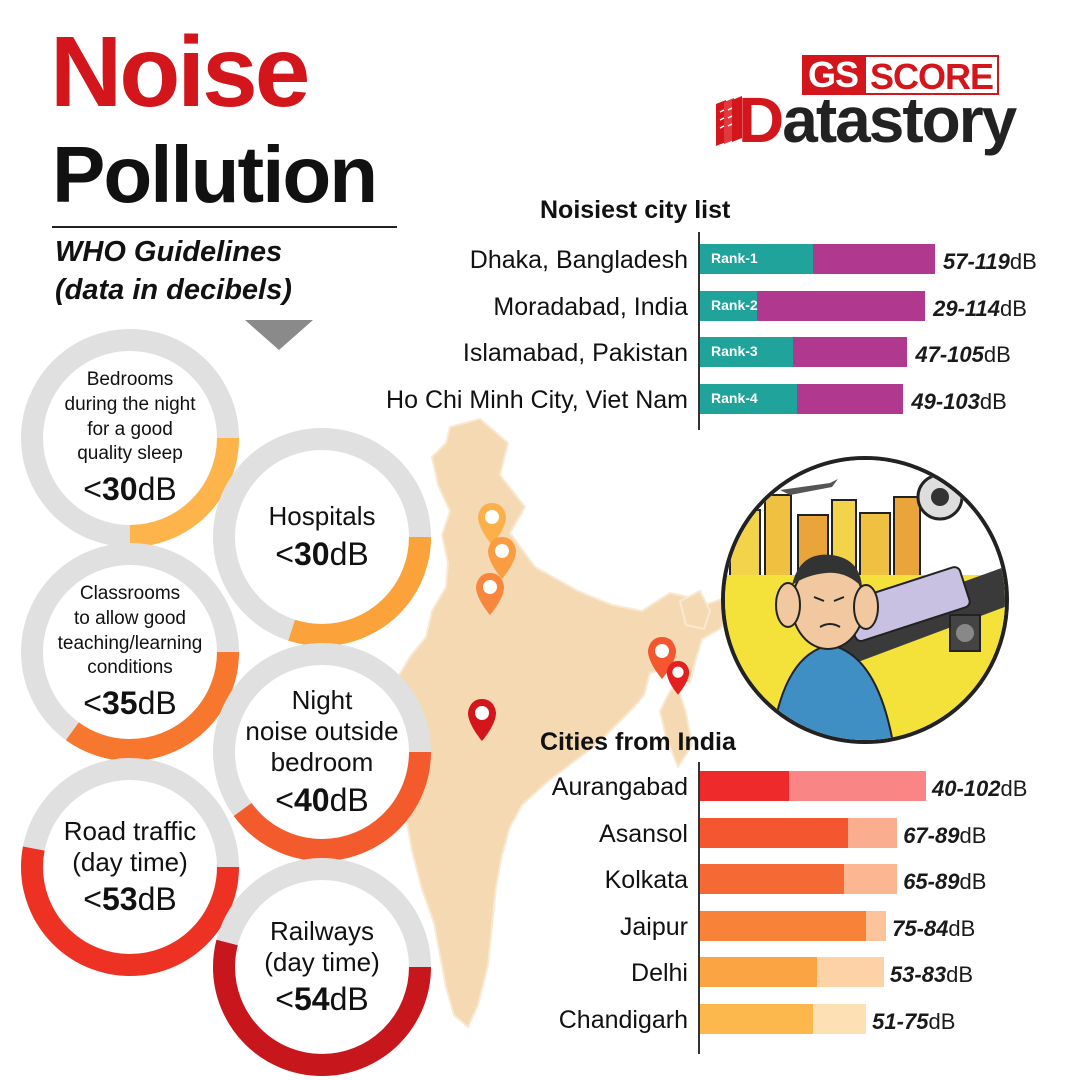  Describe the element at coordinates (321, 930) in the screenshot. I see `guideline-description-line: Railways` at that location.